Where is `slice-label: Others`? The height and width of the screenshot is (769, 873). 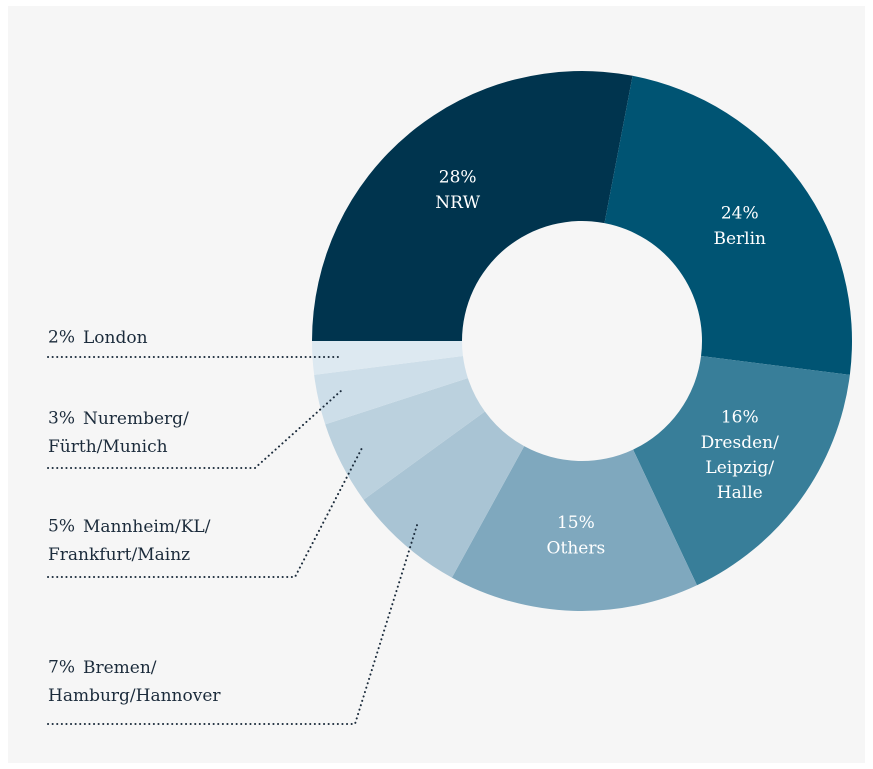 slice-label: Others is located at coordinates (576, 548).